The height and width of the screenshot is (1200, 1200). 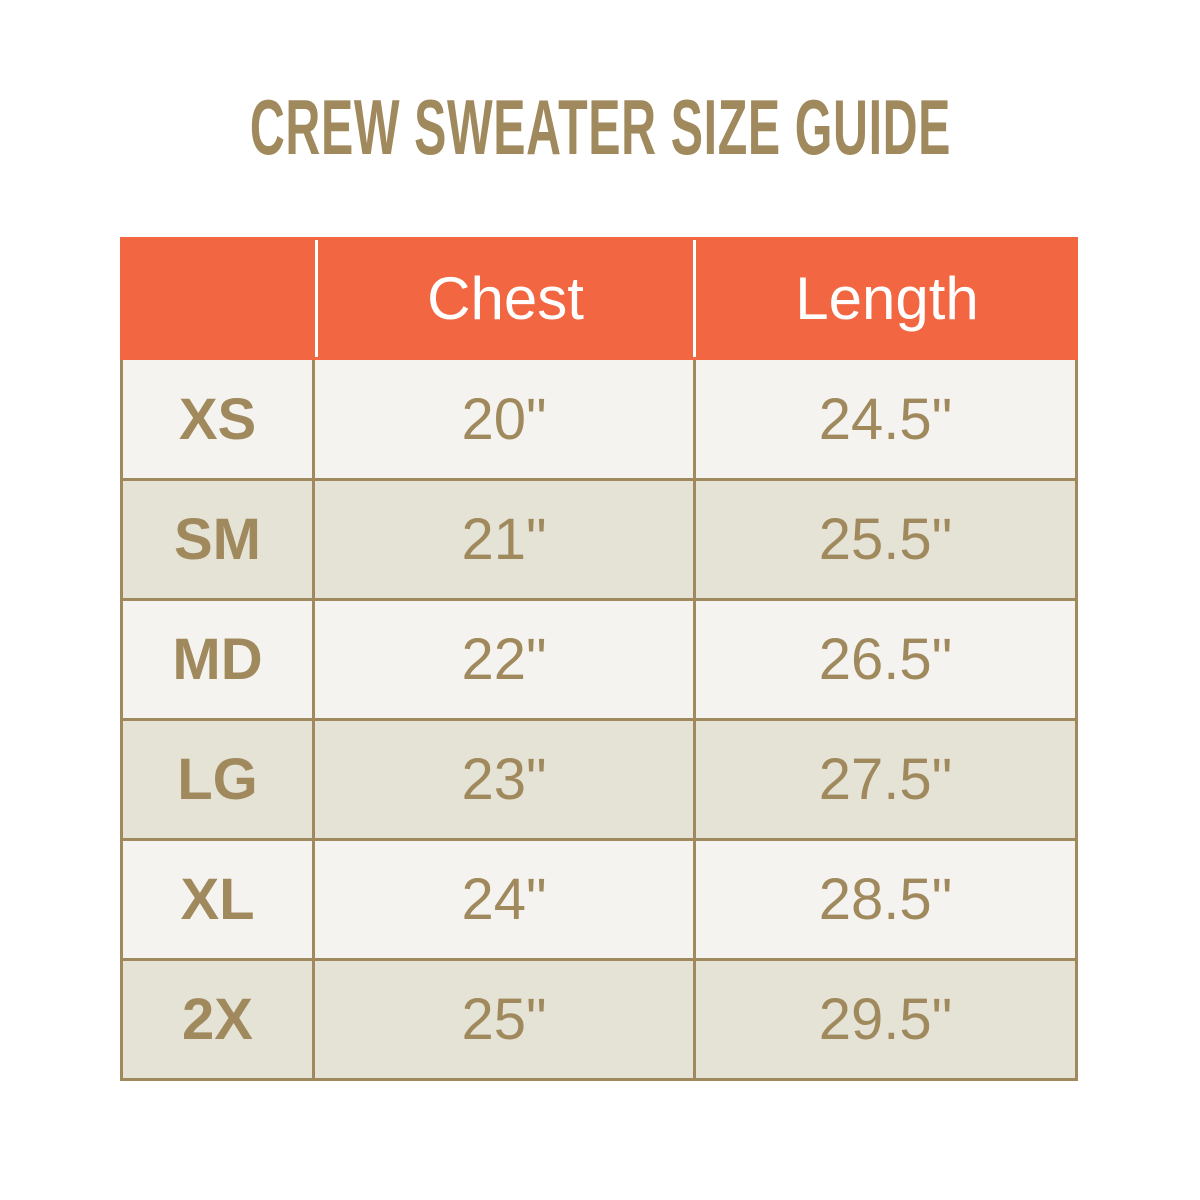 What do you see at coordinates (219, 419) in the screenshot?
I see `size-cell: XS` at bounding box center [219, 419].